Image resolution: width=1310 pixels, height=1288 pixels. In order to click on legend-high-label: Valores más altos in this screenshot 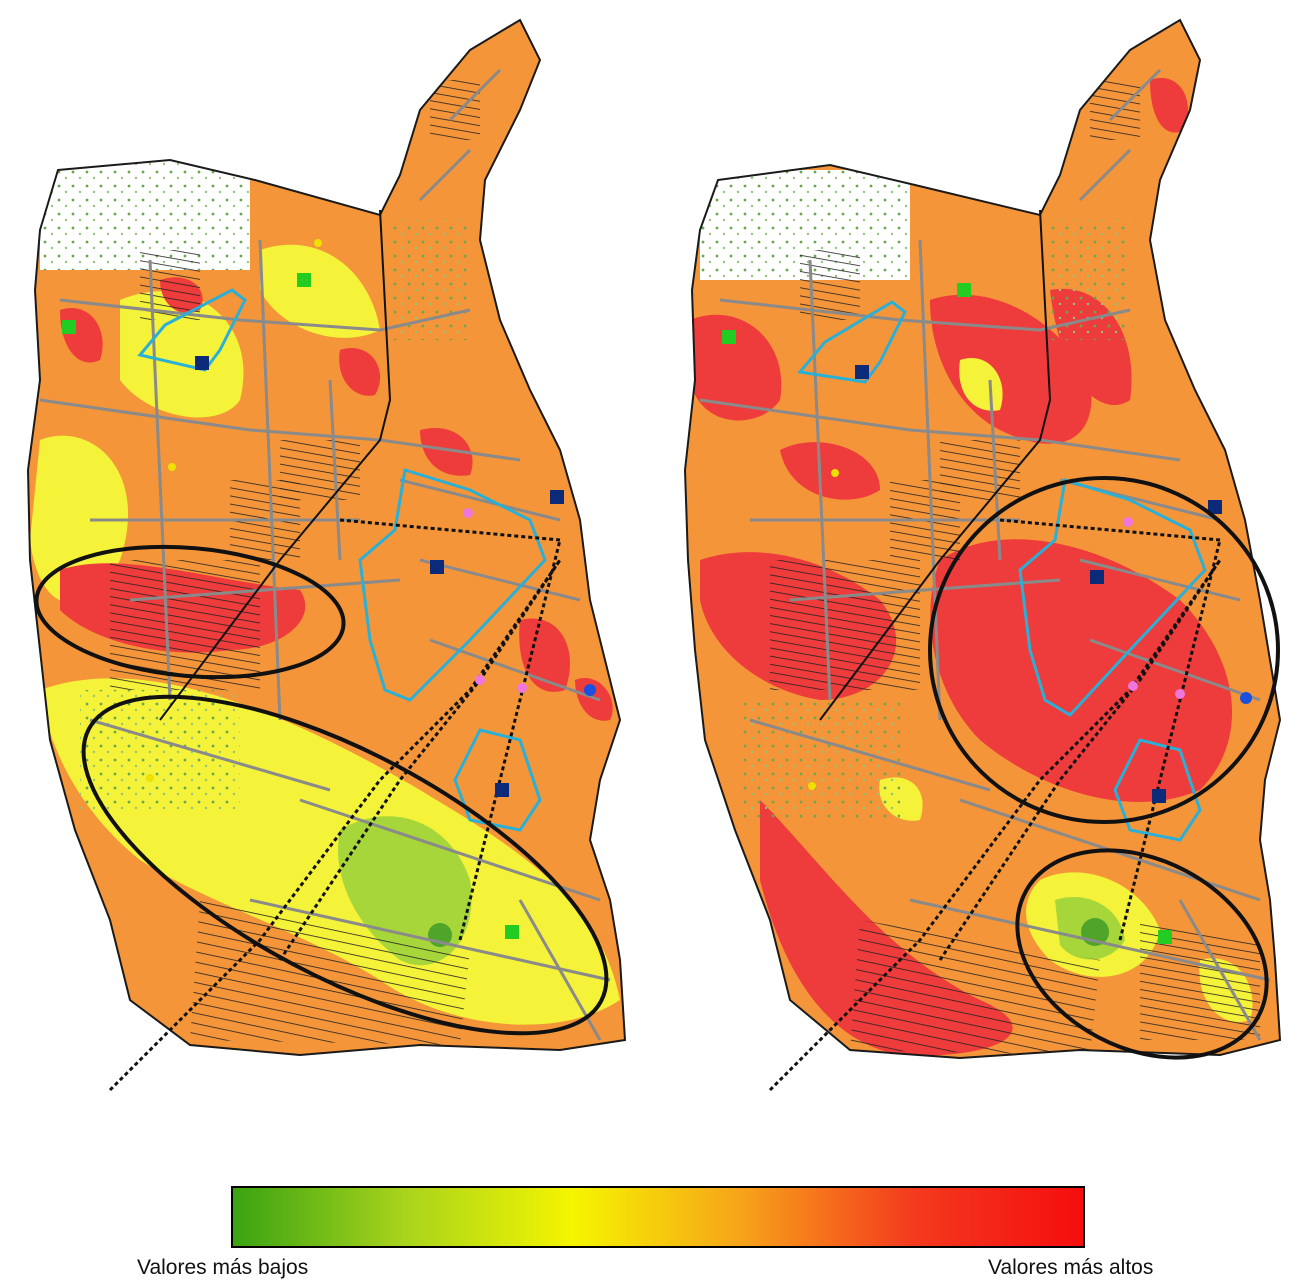, I will do `click(1071, 1267)`.